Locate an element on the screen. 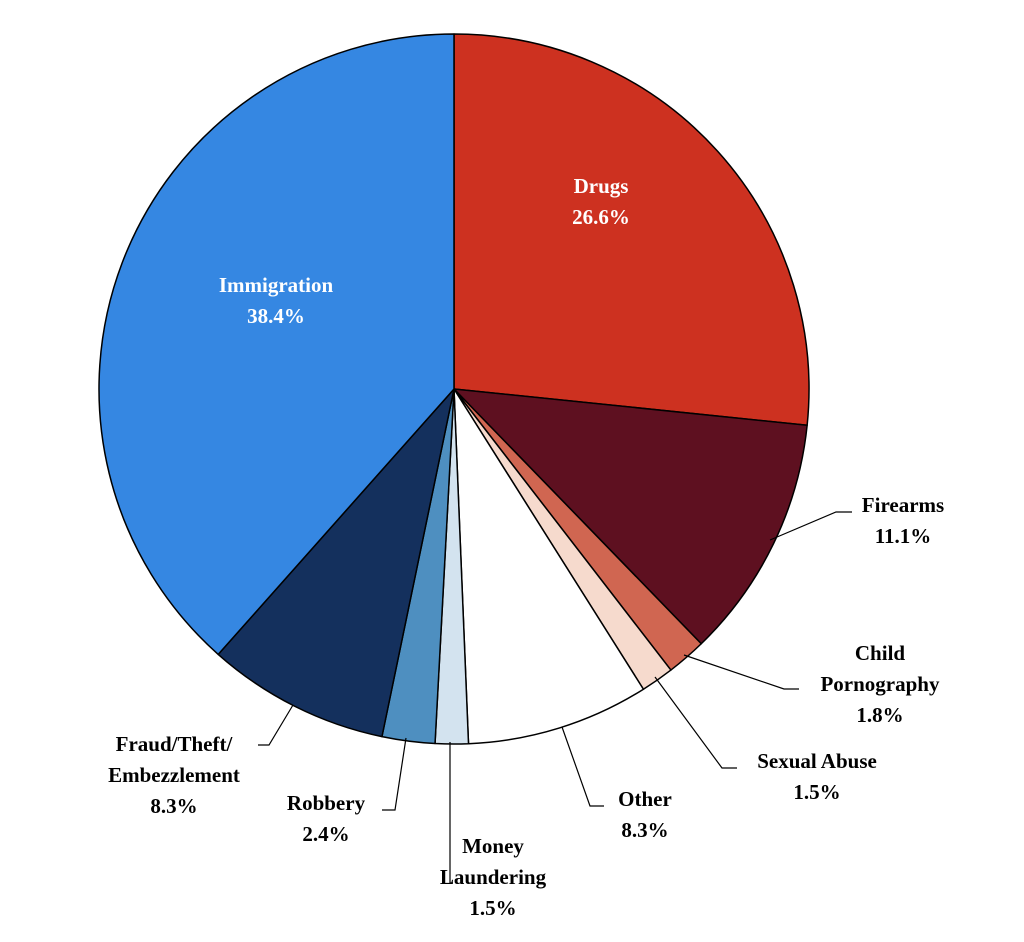 Image resolution: width=1024 pixels, height=942 pixels. slice-label-7-1: Embezzlement is located at coordinates (174, 775).